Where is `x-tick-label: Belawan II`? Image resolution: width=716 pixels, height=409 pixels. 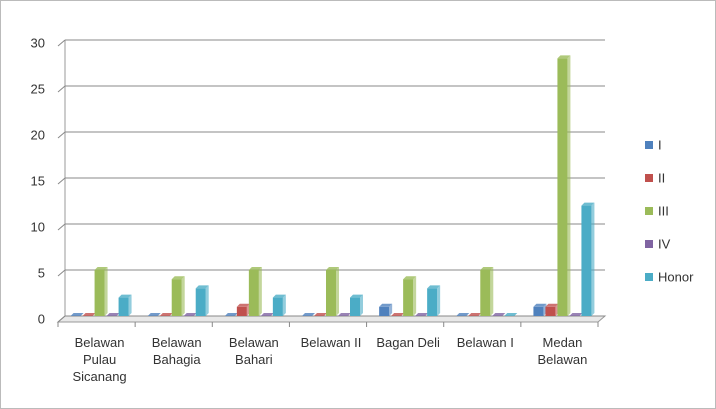 x-tick-label: Belawan II is located at coordinates (331, 342).